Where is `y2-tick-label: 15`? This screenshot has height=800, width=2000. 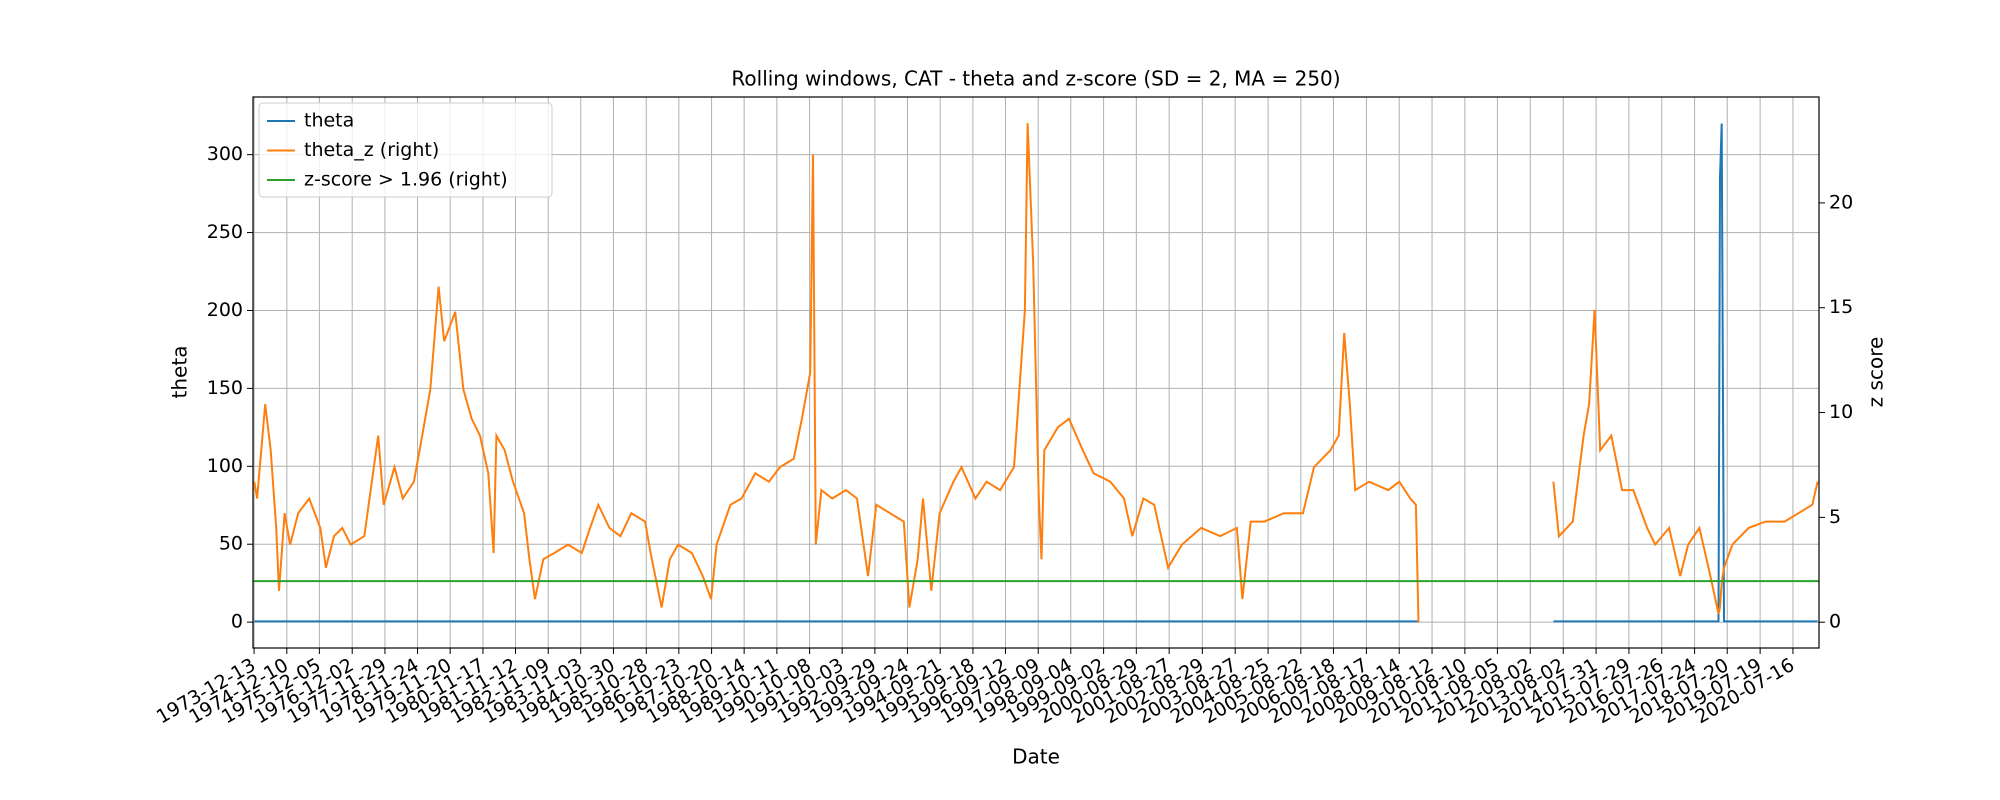
y2-tick-label: 15 is located at coordinates (1841, 307).